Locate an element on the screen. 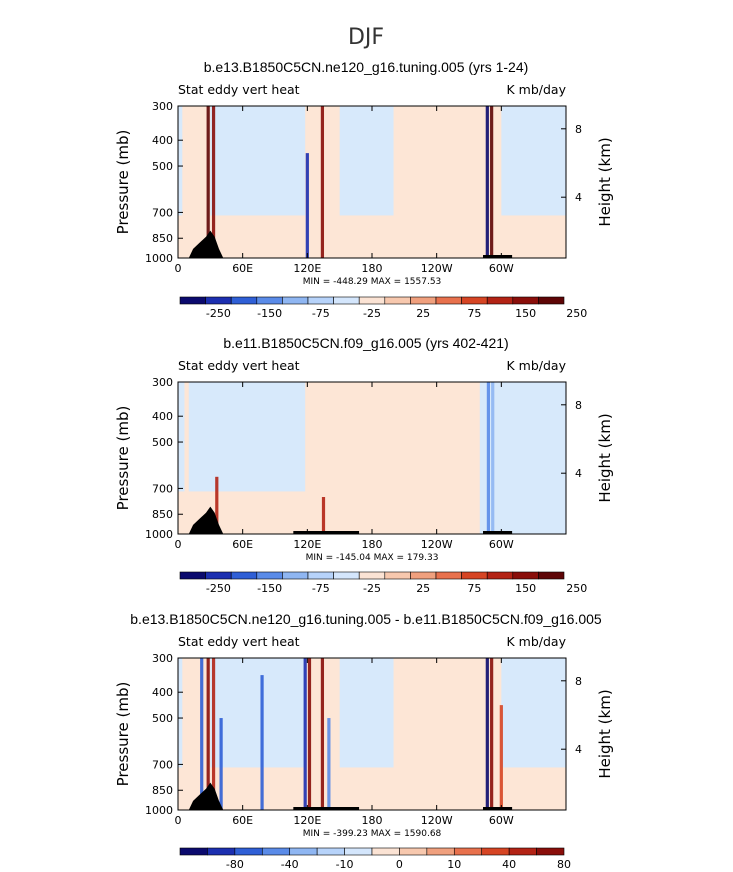 This screenshot has height=872, width=733. min-max-stats: MIN = -399.23 MAX = 1590.68 is located at coordinates (372, 834).